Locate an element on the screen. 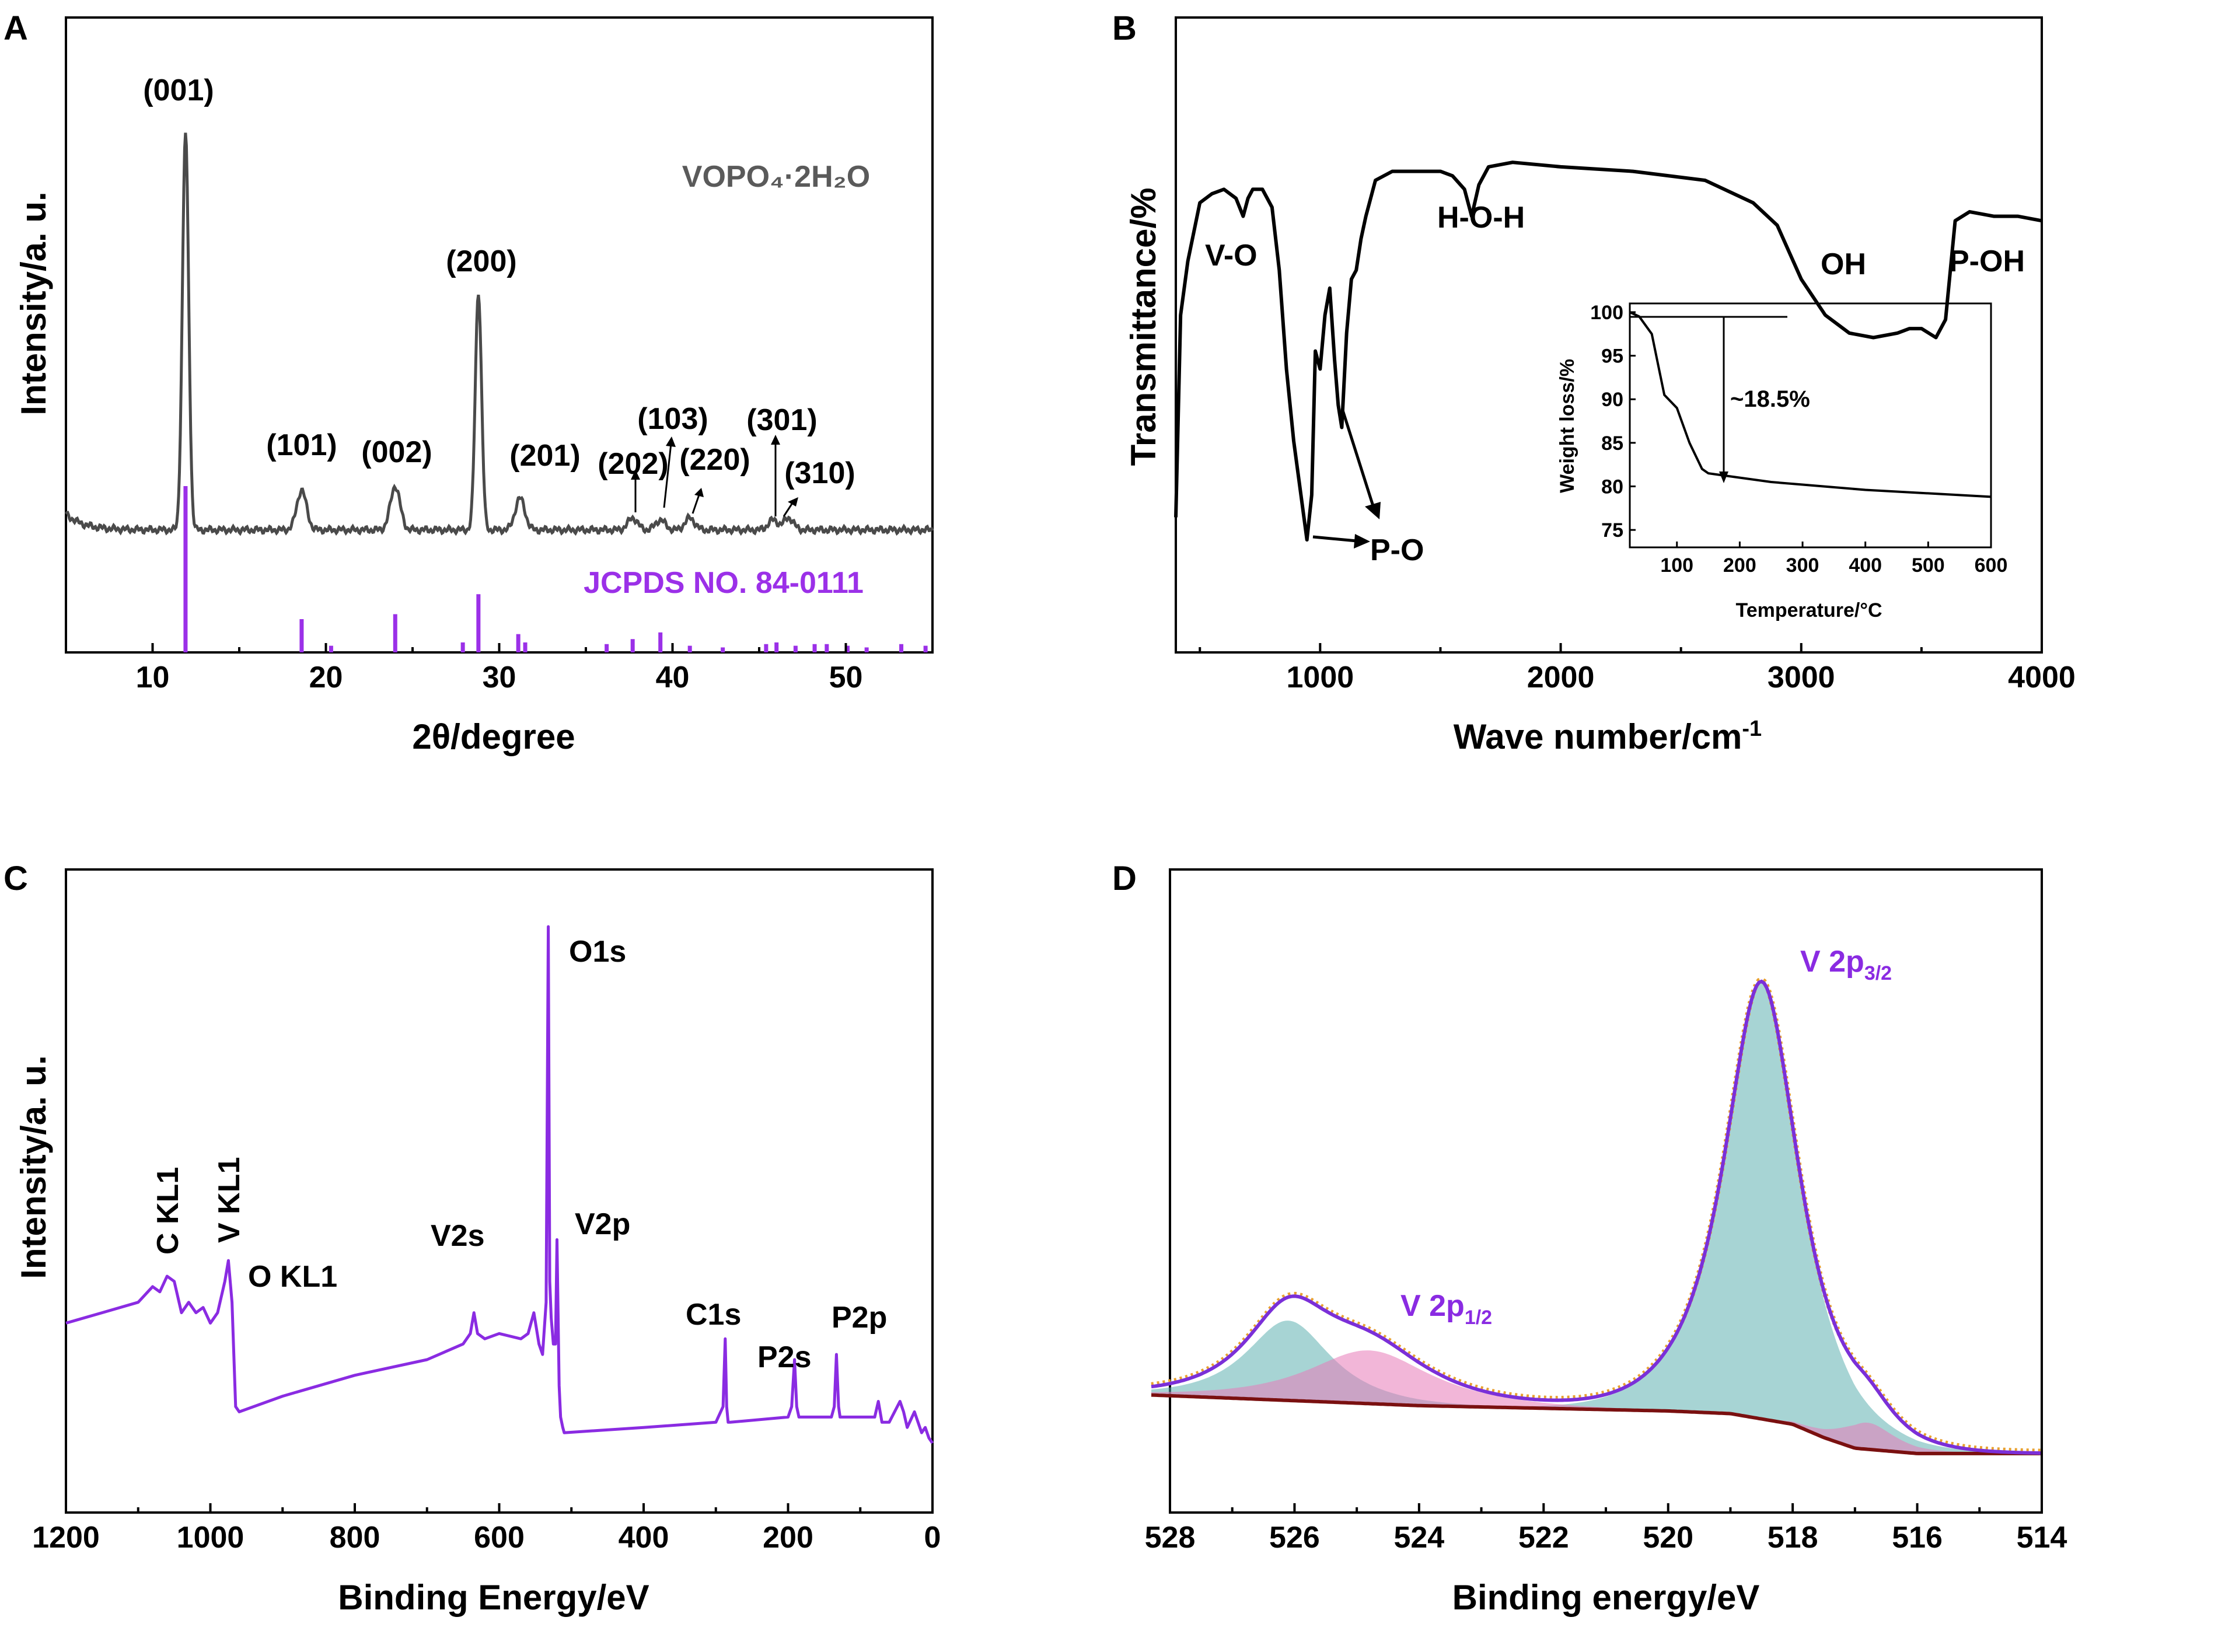  inset-x-label: Temperature/°C is located at coordinates (1808, 610).